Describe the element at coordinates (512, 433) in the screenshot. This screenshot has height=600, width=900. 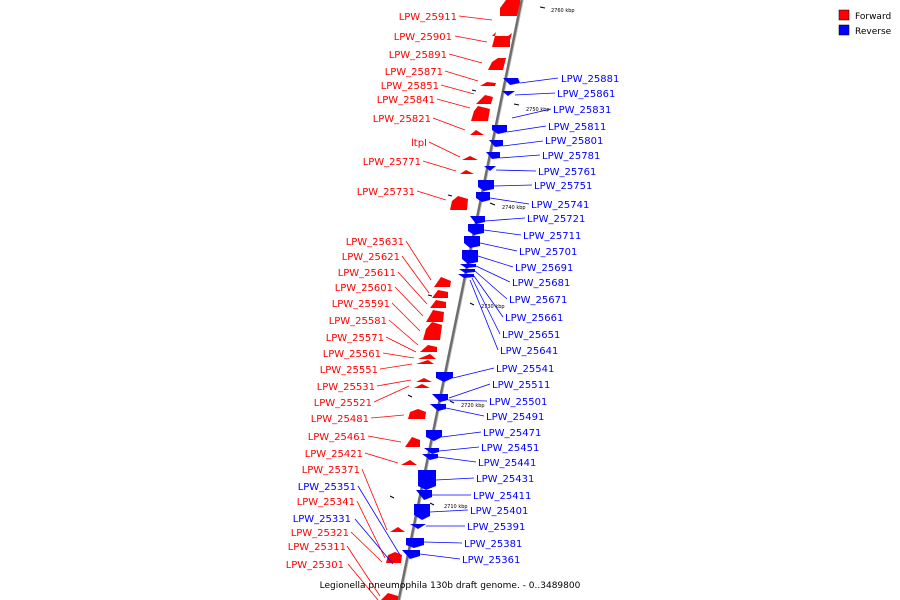
I see `reverse-gene-label: LPW_25471` at that location.